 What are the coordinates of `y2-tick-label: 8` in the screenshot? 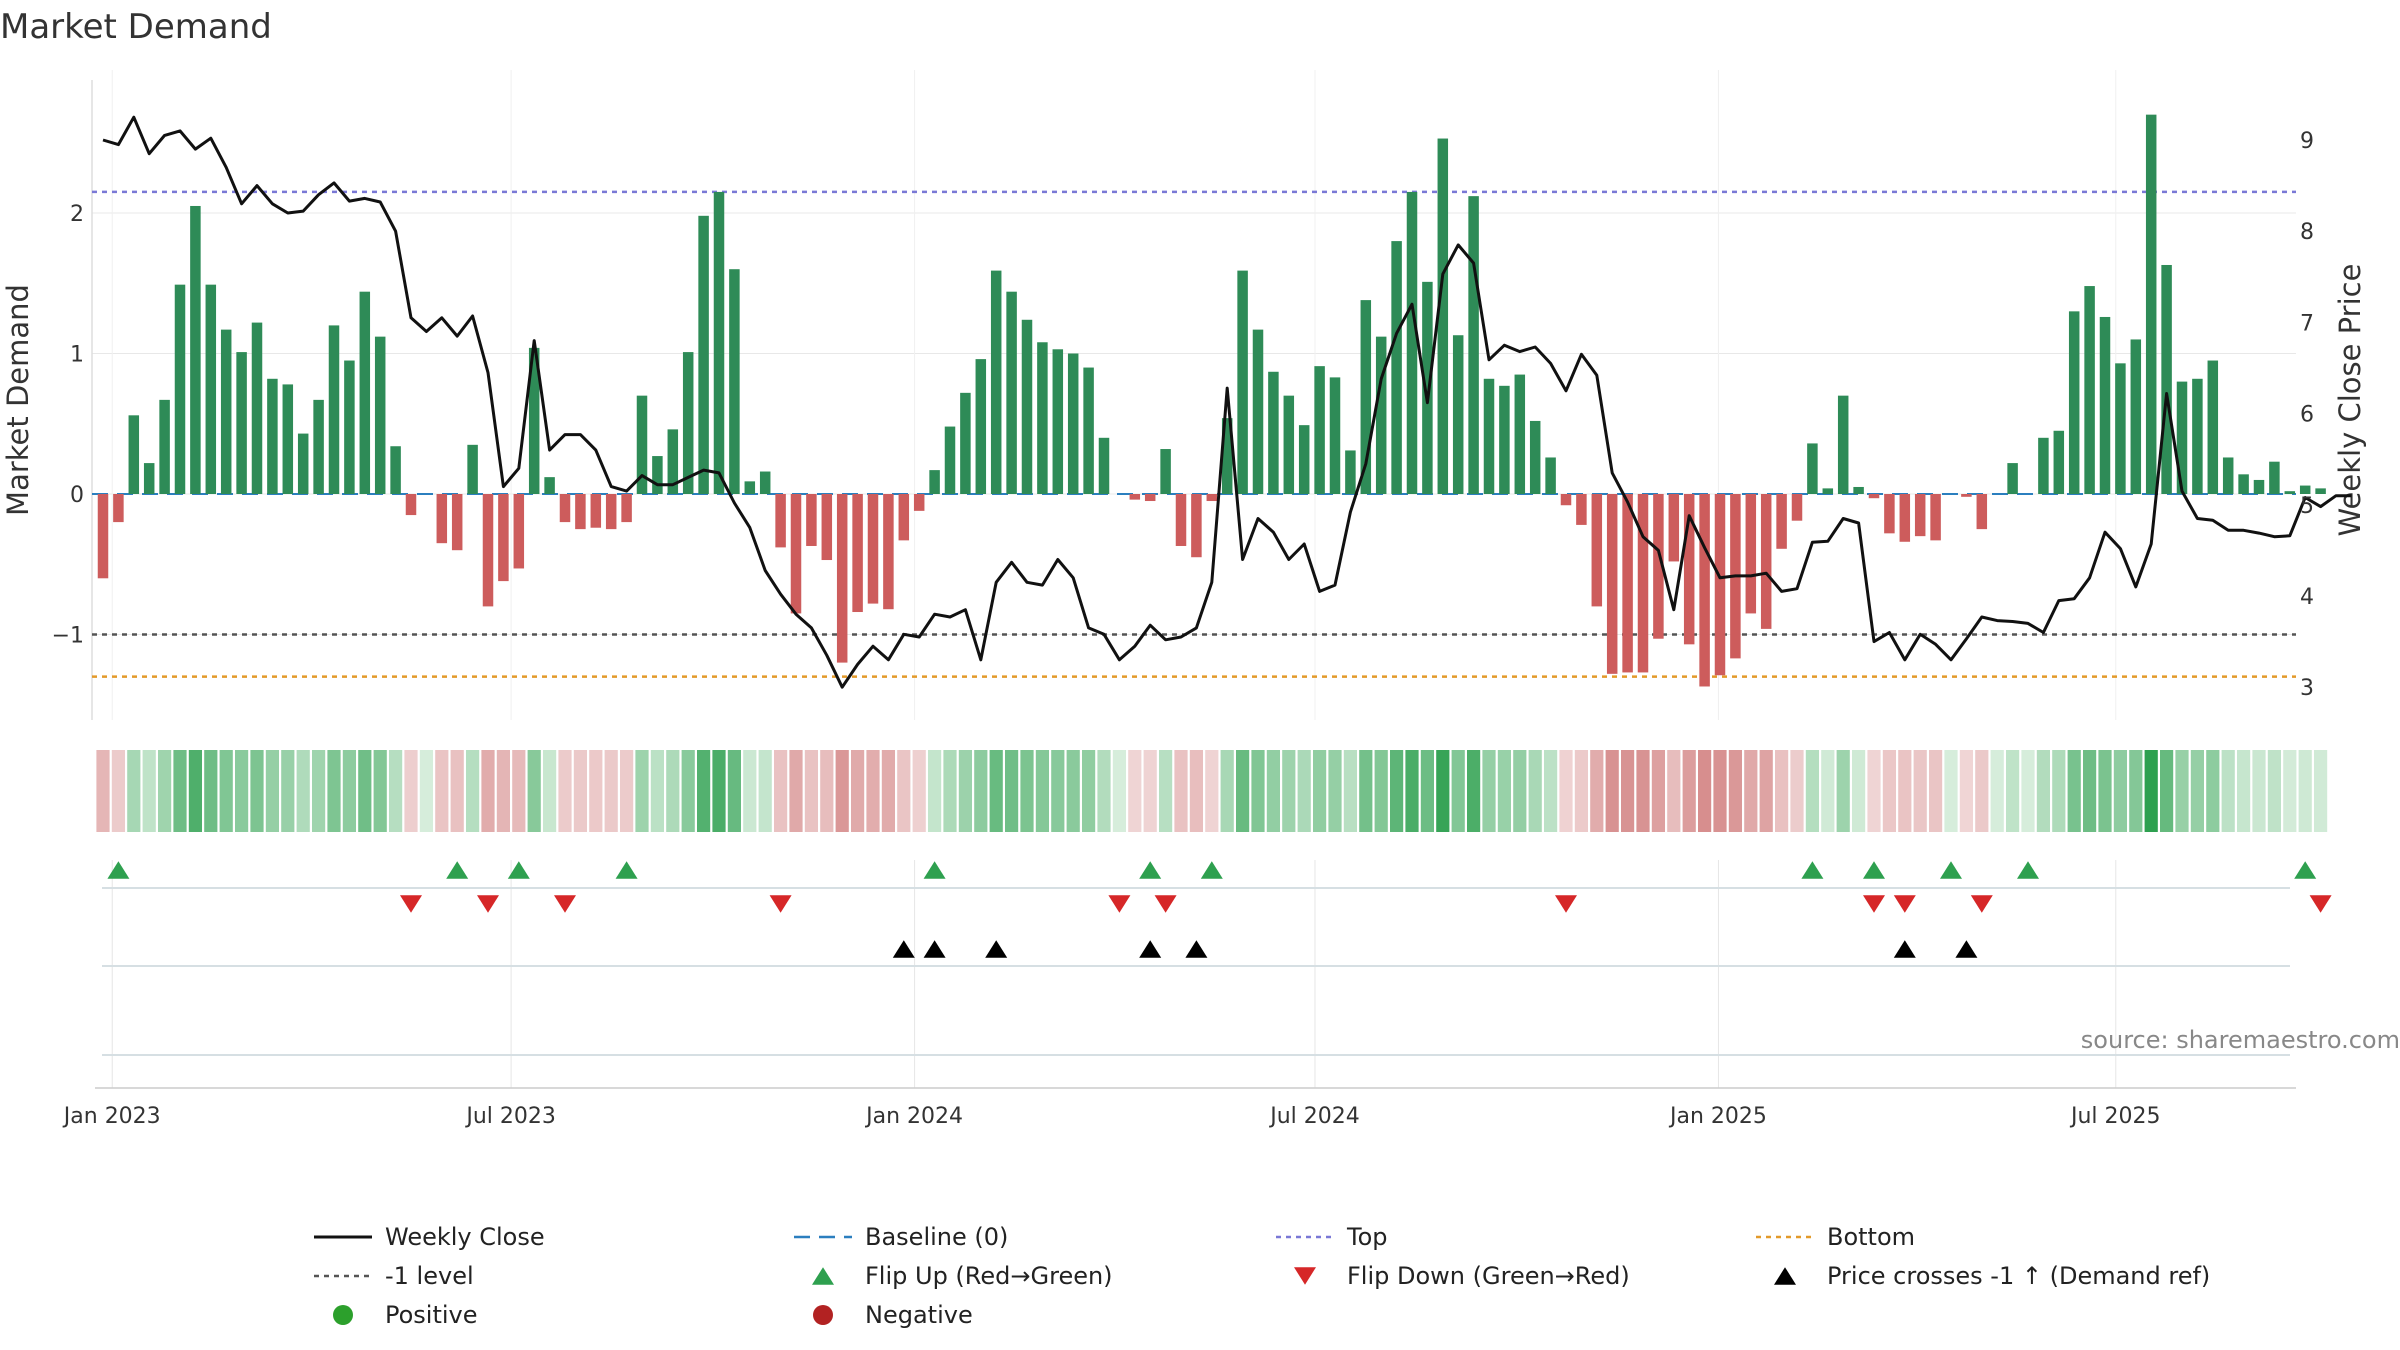 It's located at (2307, 232).